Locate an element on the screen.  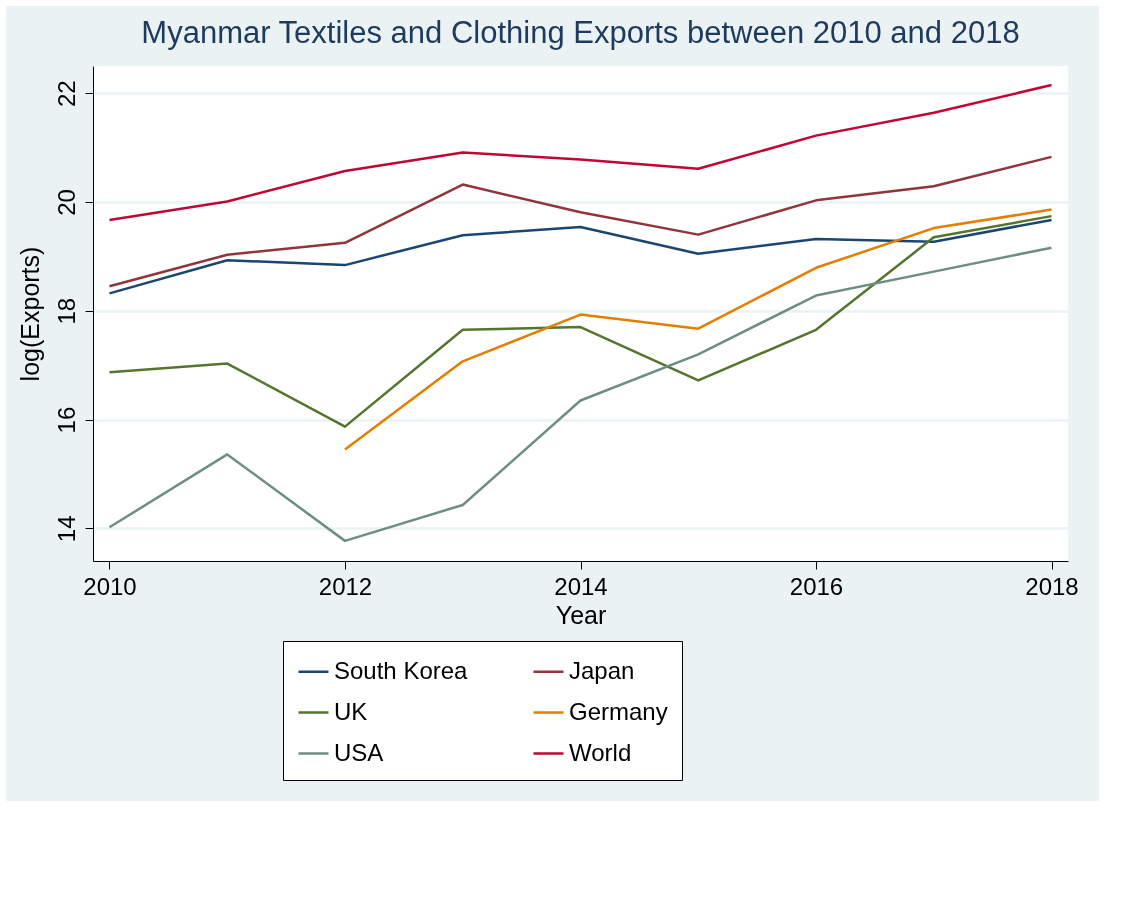
y-tick-label: 16 is located at coordinates (66, 420).